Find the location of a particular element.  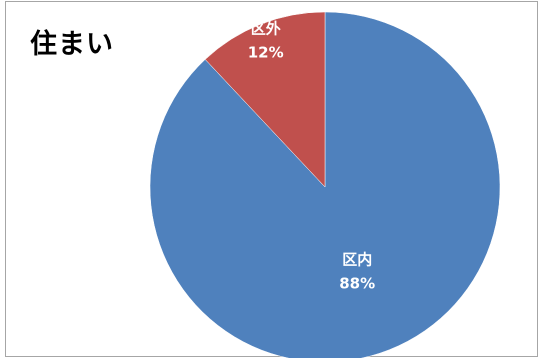

slice-category-label-0: 区内 is located at coordinates (357, 259).